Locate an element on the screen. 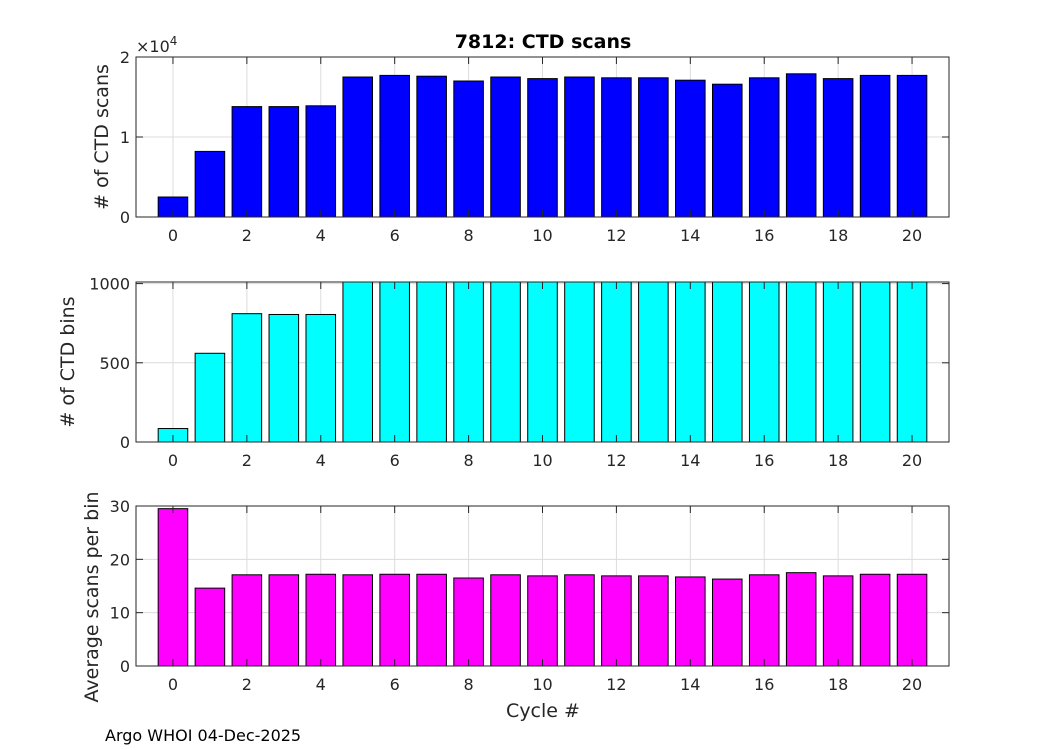 The image size is (1050, 750). bars is located at coordinates (542, 145).